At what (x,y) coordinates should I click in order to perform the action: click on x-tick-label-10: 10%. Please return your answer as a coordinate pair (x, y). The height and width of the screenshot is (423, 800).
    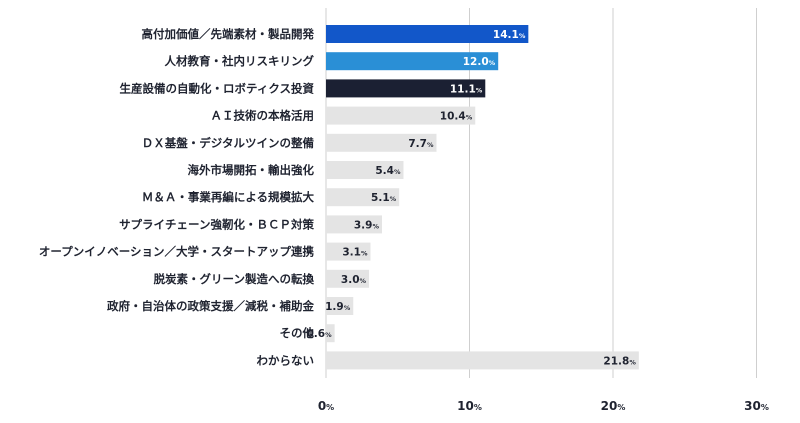
    Looking at the image, I should click on (469, 406).